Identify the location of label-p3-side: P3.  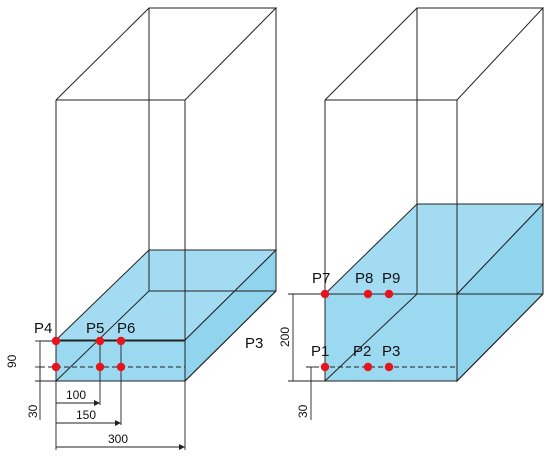
(254, 343).